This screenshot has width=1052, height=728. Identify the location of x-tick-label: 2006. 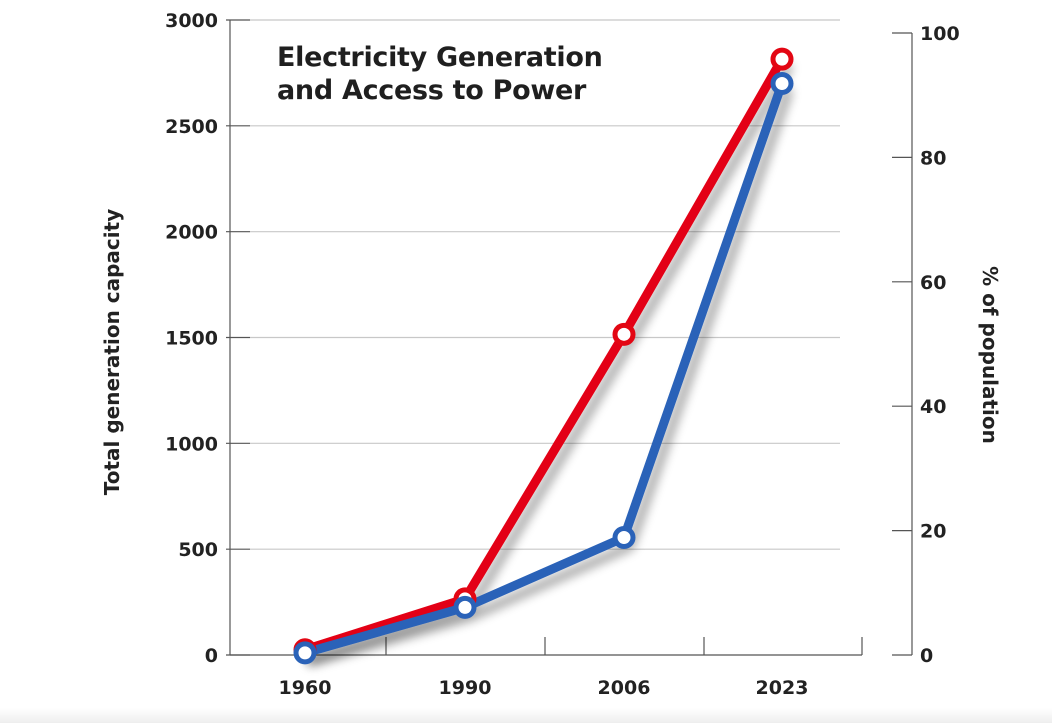
(624, 688).